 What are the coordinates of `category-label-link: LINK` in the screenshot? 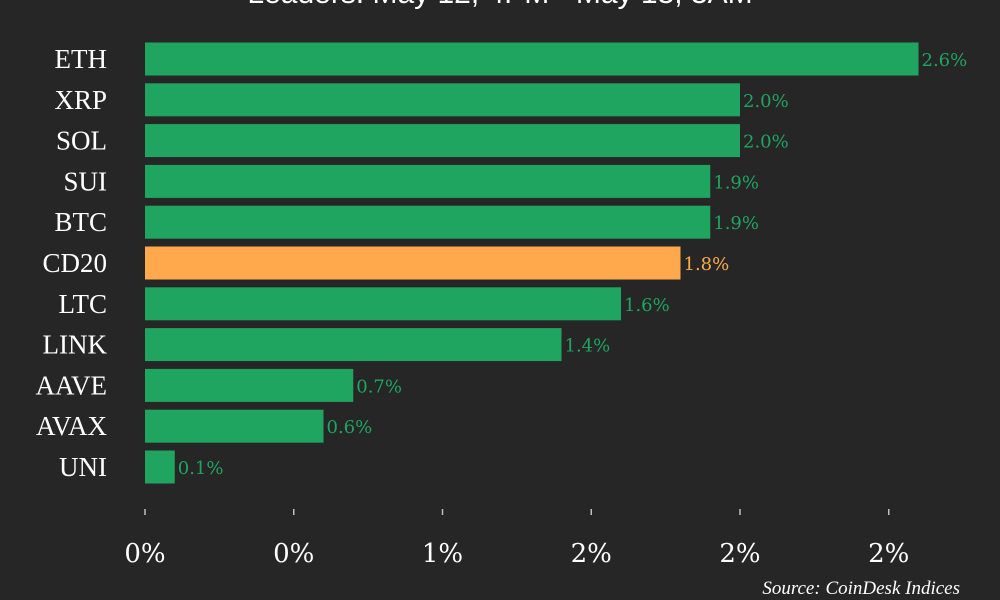 It's located at (75, 345).